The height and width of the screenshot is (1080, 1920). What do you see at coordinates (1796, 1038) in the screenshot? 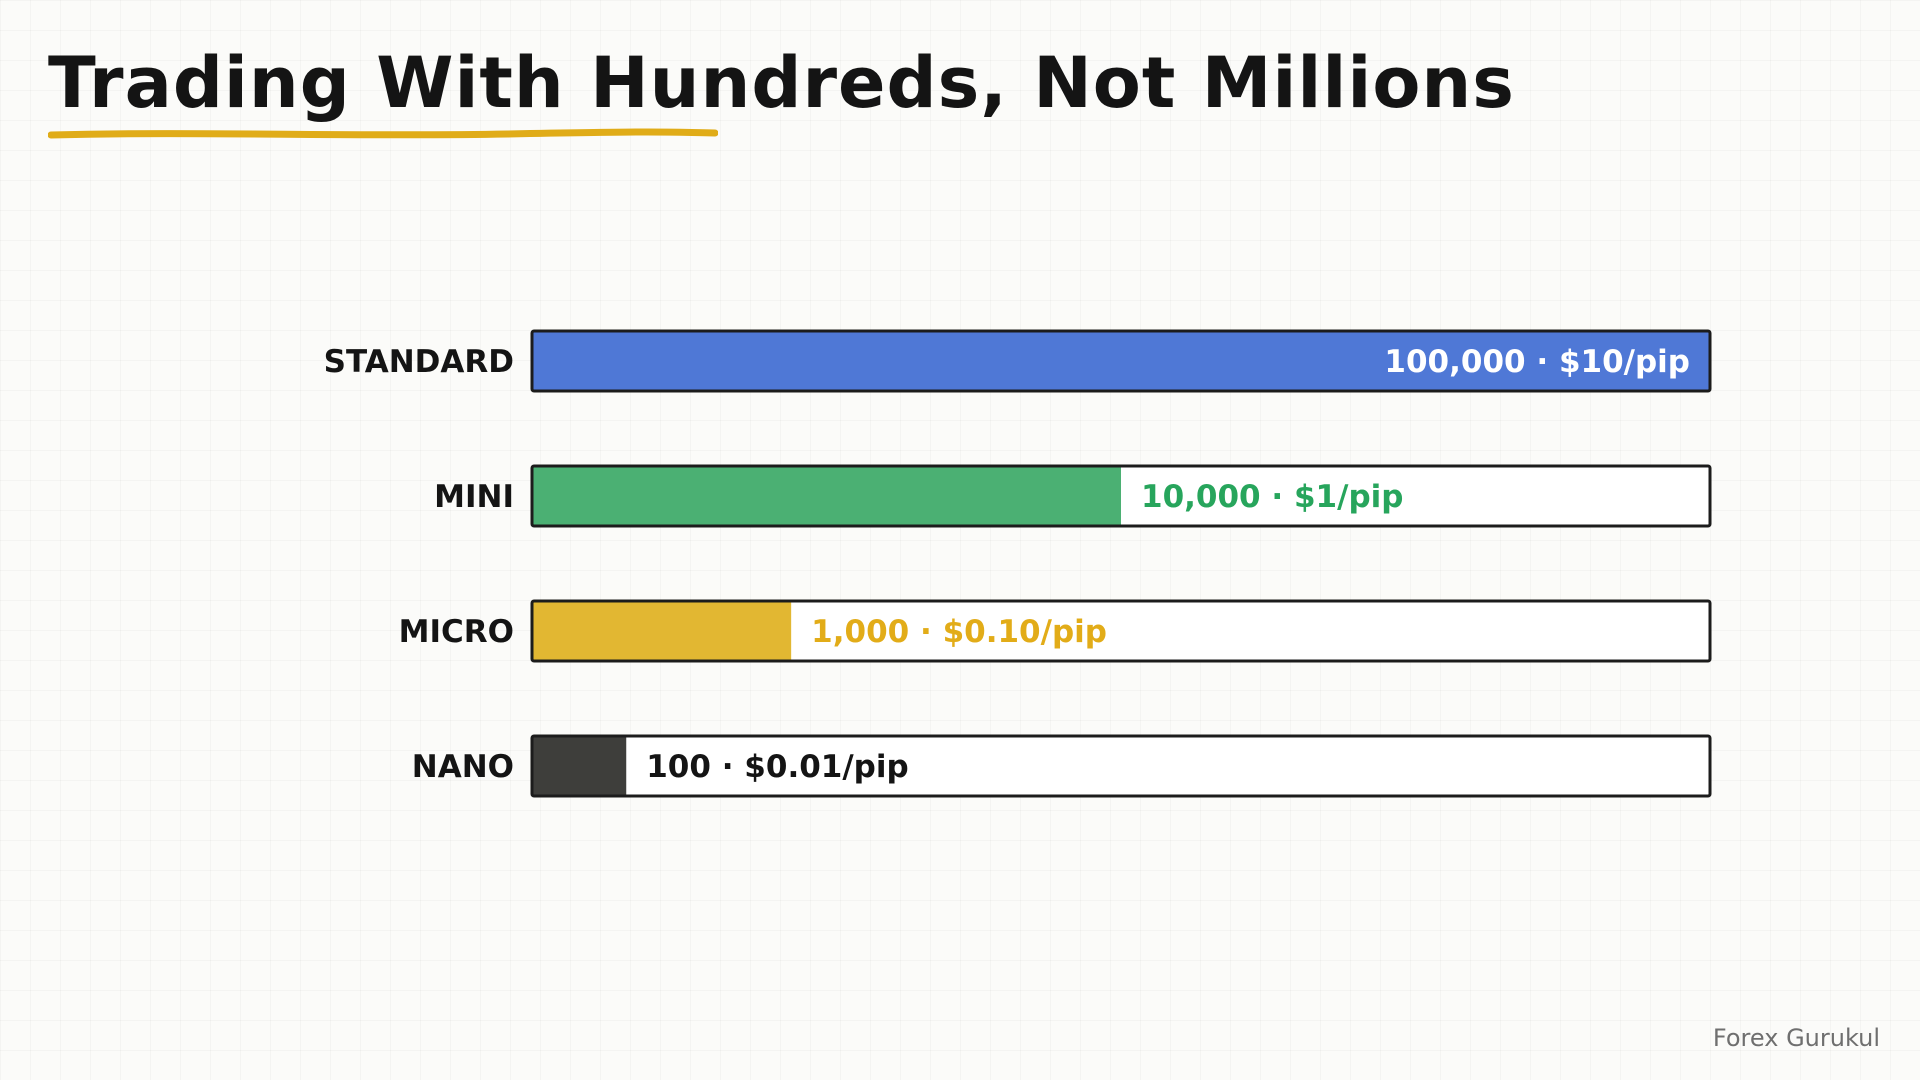
I see `watermark: Forex Gurukul` at bounding box center [1796, 1038].